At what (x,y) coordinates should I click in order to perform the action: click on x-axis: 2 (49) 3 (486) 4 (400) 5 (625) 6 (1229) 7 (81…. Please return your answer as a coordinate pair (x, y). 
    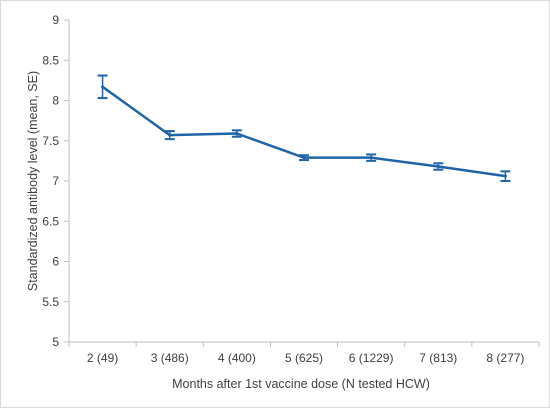
    Looking at the image, I should click on (304, 353).